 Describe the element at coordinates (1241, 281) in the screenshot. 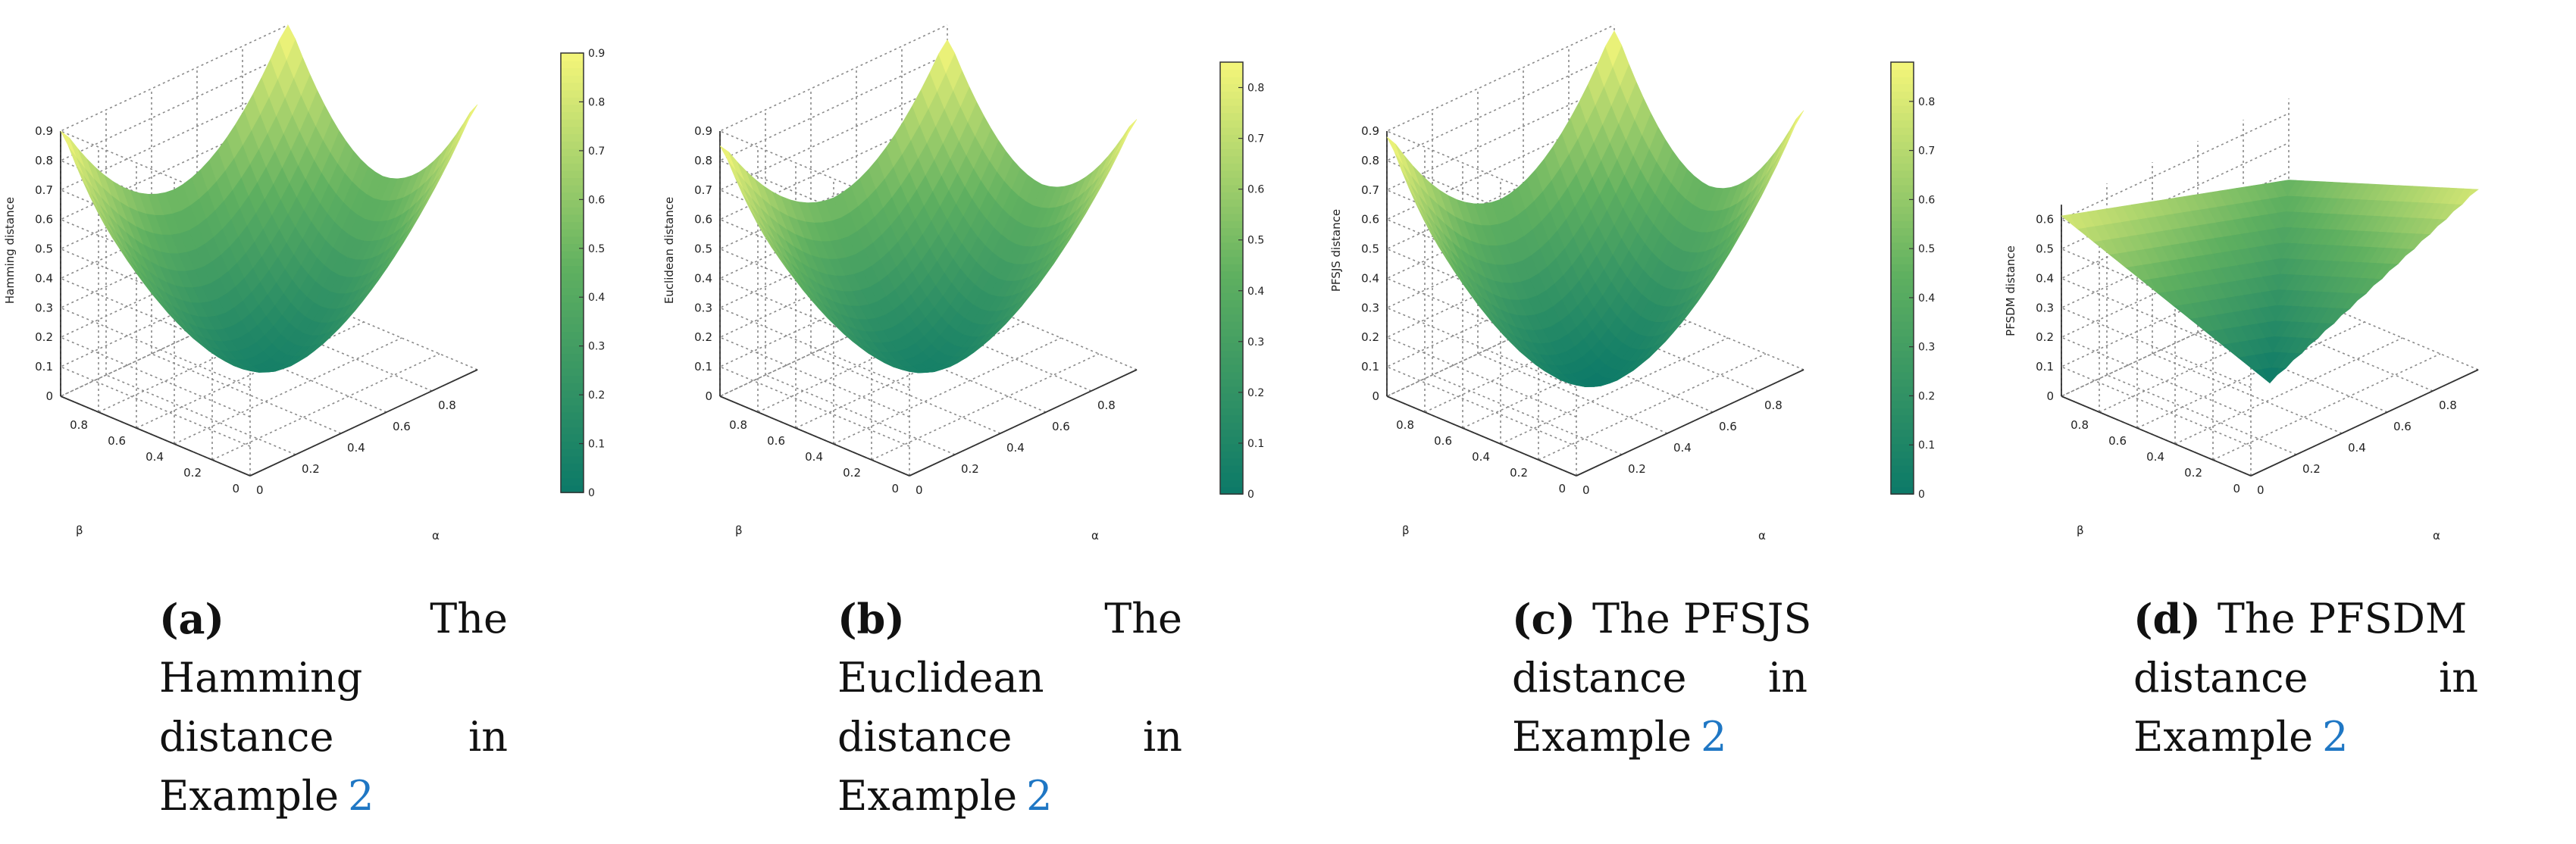

I see `colorbar: 0 0.1 0.2 0.3 0.4 0.5 0.6 0.7 0.8` at that location.